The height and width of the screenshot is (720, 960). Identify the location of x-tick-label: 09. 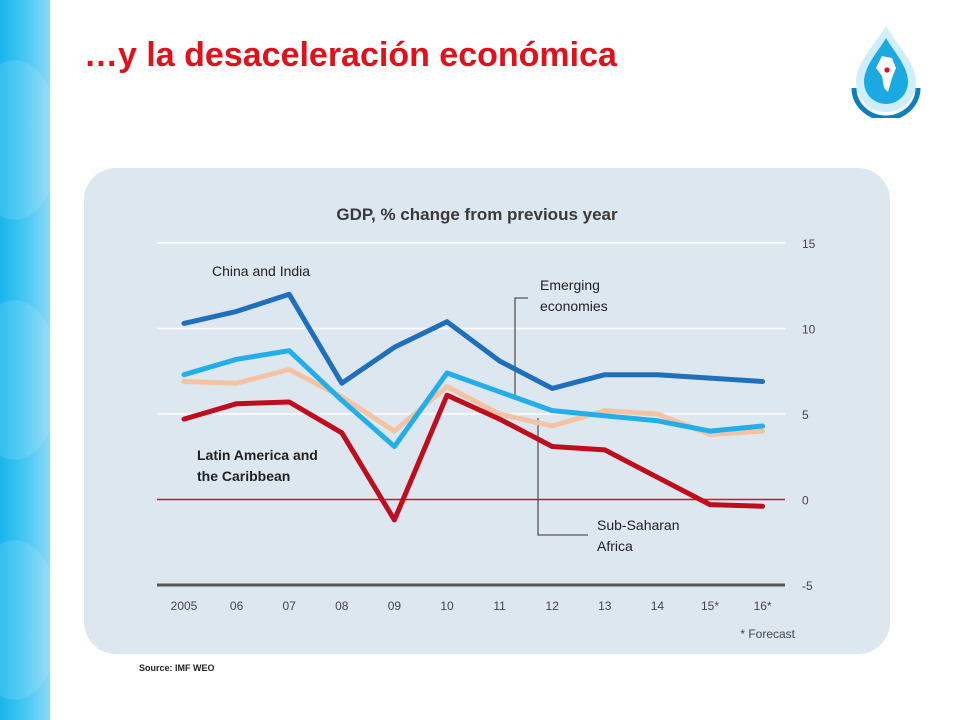
(395, 606).